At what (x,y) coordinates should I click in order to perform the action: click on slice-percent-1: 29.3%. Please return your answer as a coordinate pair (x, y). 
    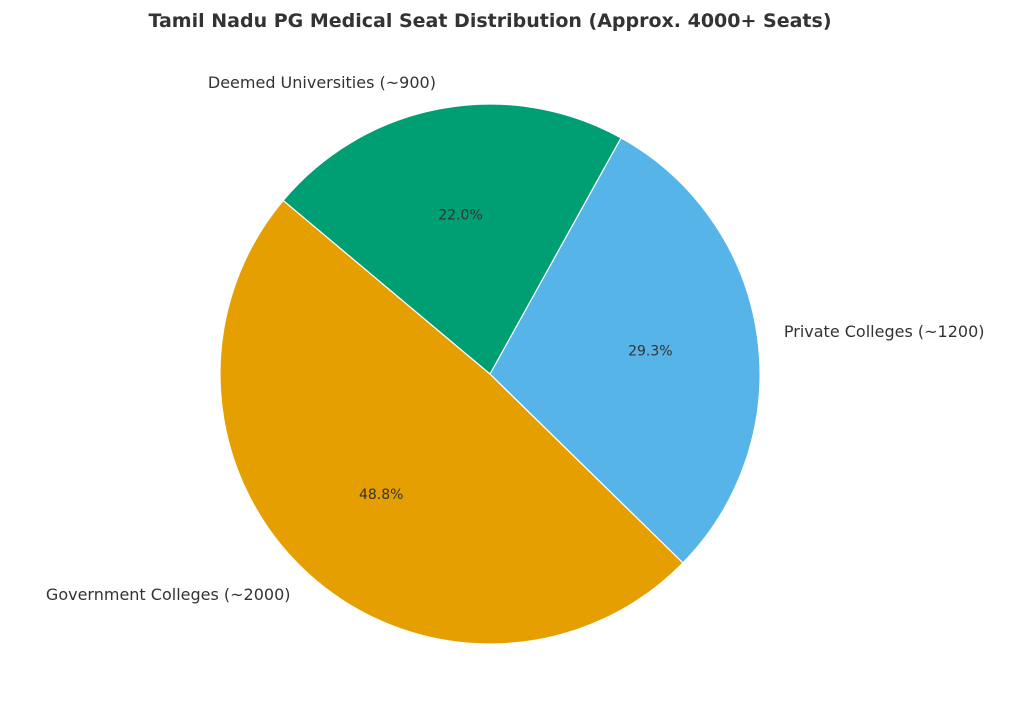
    Looking at the image, I should click on (650, 352).